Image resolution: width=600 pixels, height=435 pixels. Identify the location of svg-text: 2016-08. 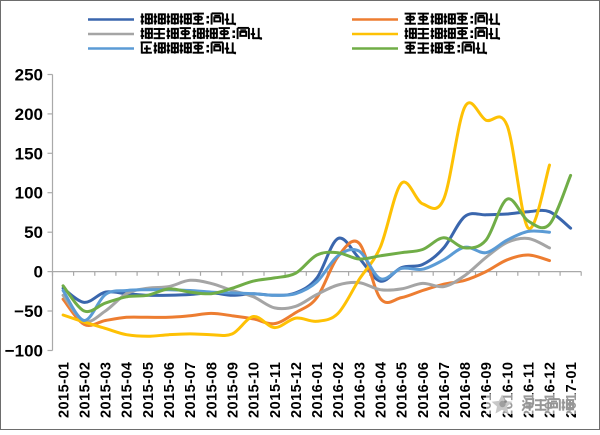
(466, 390).